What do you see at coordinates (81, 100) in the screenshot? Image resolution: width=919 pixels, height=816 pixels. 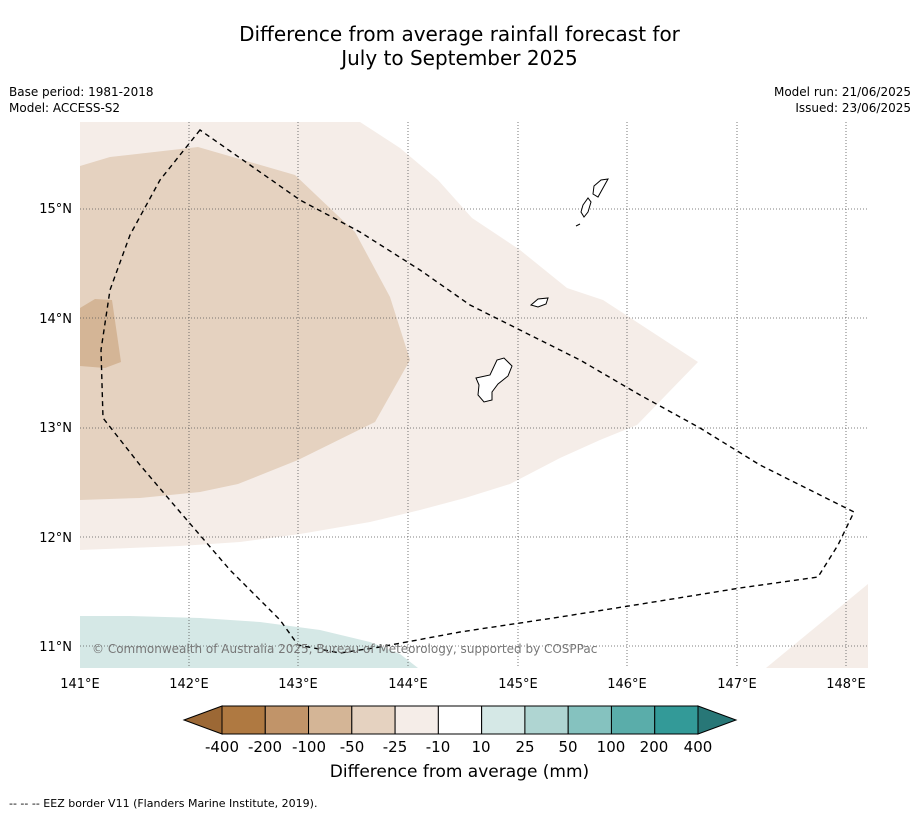 I see `model-info: Base period: 1981-2018 Model: ACCESS-S2` at bounding box center [81, 100].